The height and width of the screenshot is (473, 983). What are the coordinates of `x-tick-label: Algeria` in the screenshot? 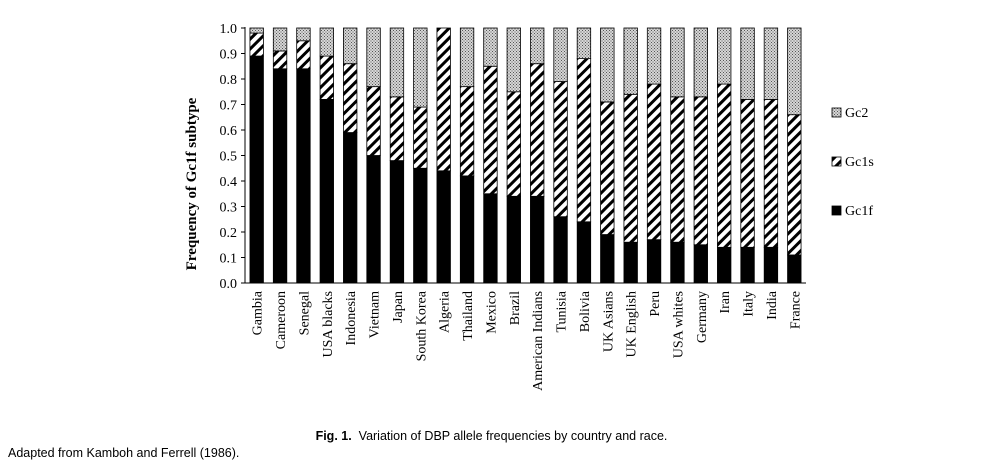 It's located at (445, 311).